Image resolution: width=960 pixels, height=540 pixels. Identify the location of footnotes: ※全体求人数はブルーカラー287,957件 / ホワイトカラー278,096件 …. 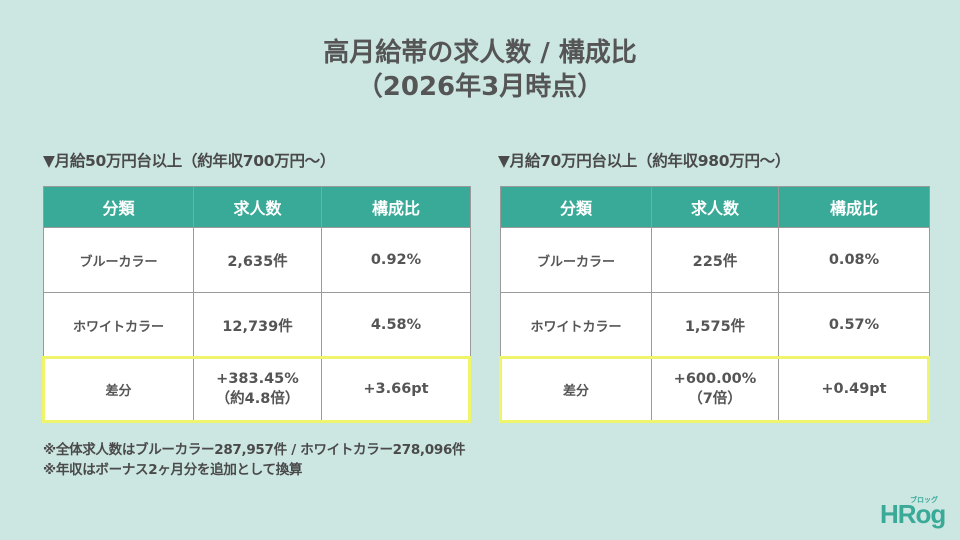
(254, 460).